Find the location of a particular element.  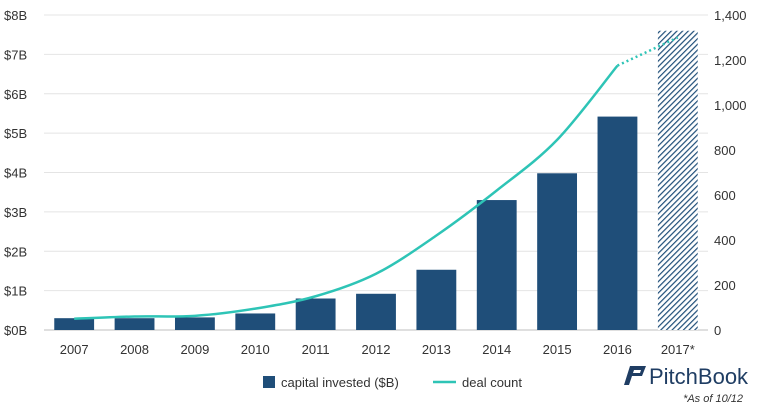

x-tick-label: 2016 is located at coordinates (617, 349).